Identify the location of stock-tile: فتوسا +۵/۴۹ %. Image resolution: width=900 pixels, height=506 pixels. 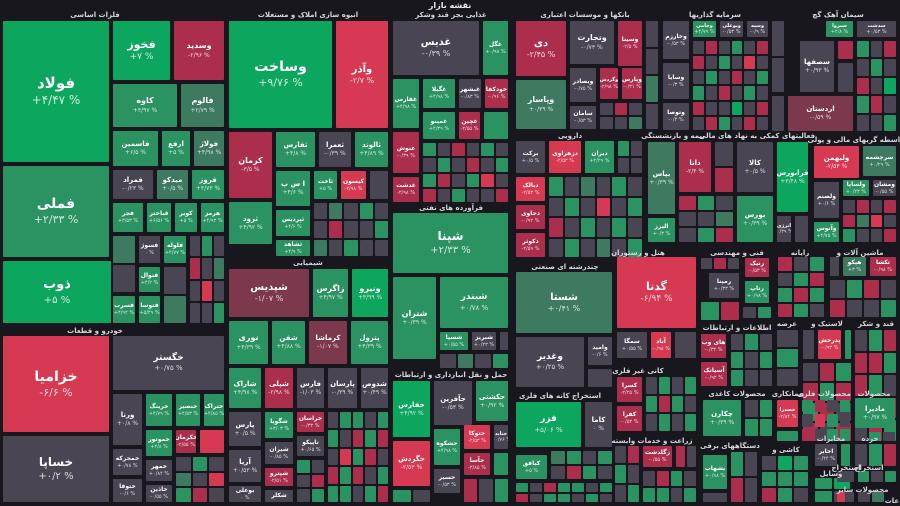
(149, 309).